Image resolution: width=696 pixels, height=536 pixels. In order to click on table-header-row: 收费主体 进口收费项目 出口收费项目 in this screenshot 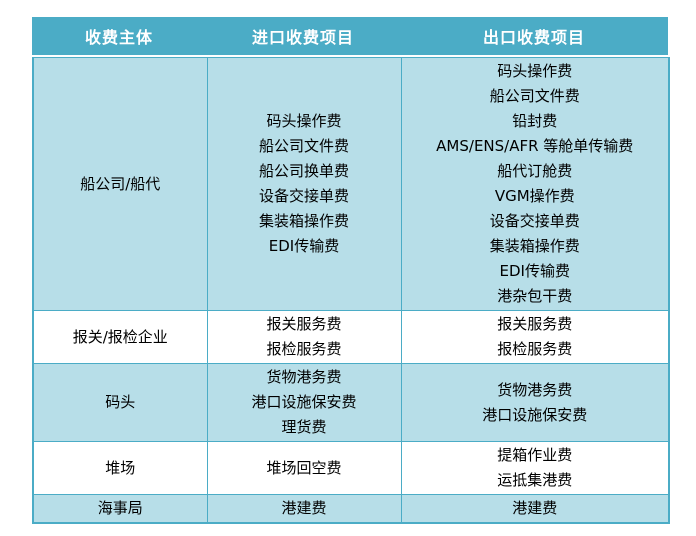, I will do `click(350, 36)`.